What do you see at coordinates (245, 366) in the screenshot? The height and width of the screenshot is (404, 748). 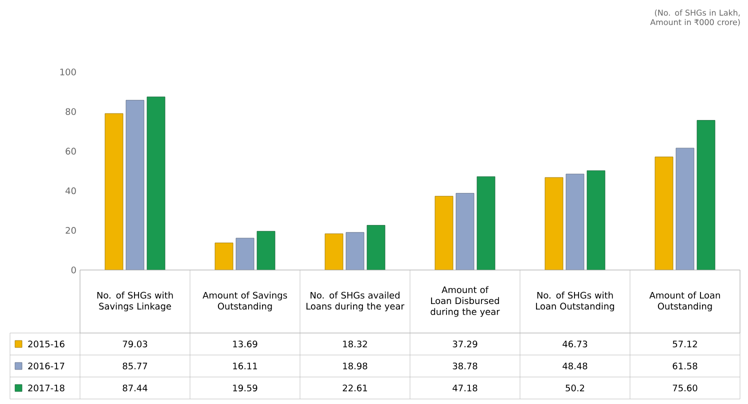 I see `data-label: 16.11` at bounding box center [245, 366].